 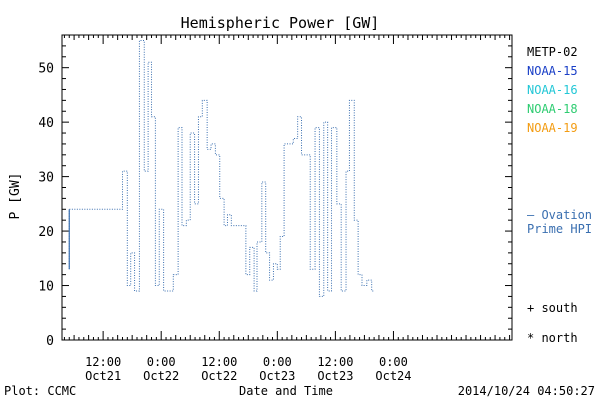 I want to click on series-label-line-1: — Ovation, so click(x=559, y=215).